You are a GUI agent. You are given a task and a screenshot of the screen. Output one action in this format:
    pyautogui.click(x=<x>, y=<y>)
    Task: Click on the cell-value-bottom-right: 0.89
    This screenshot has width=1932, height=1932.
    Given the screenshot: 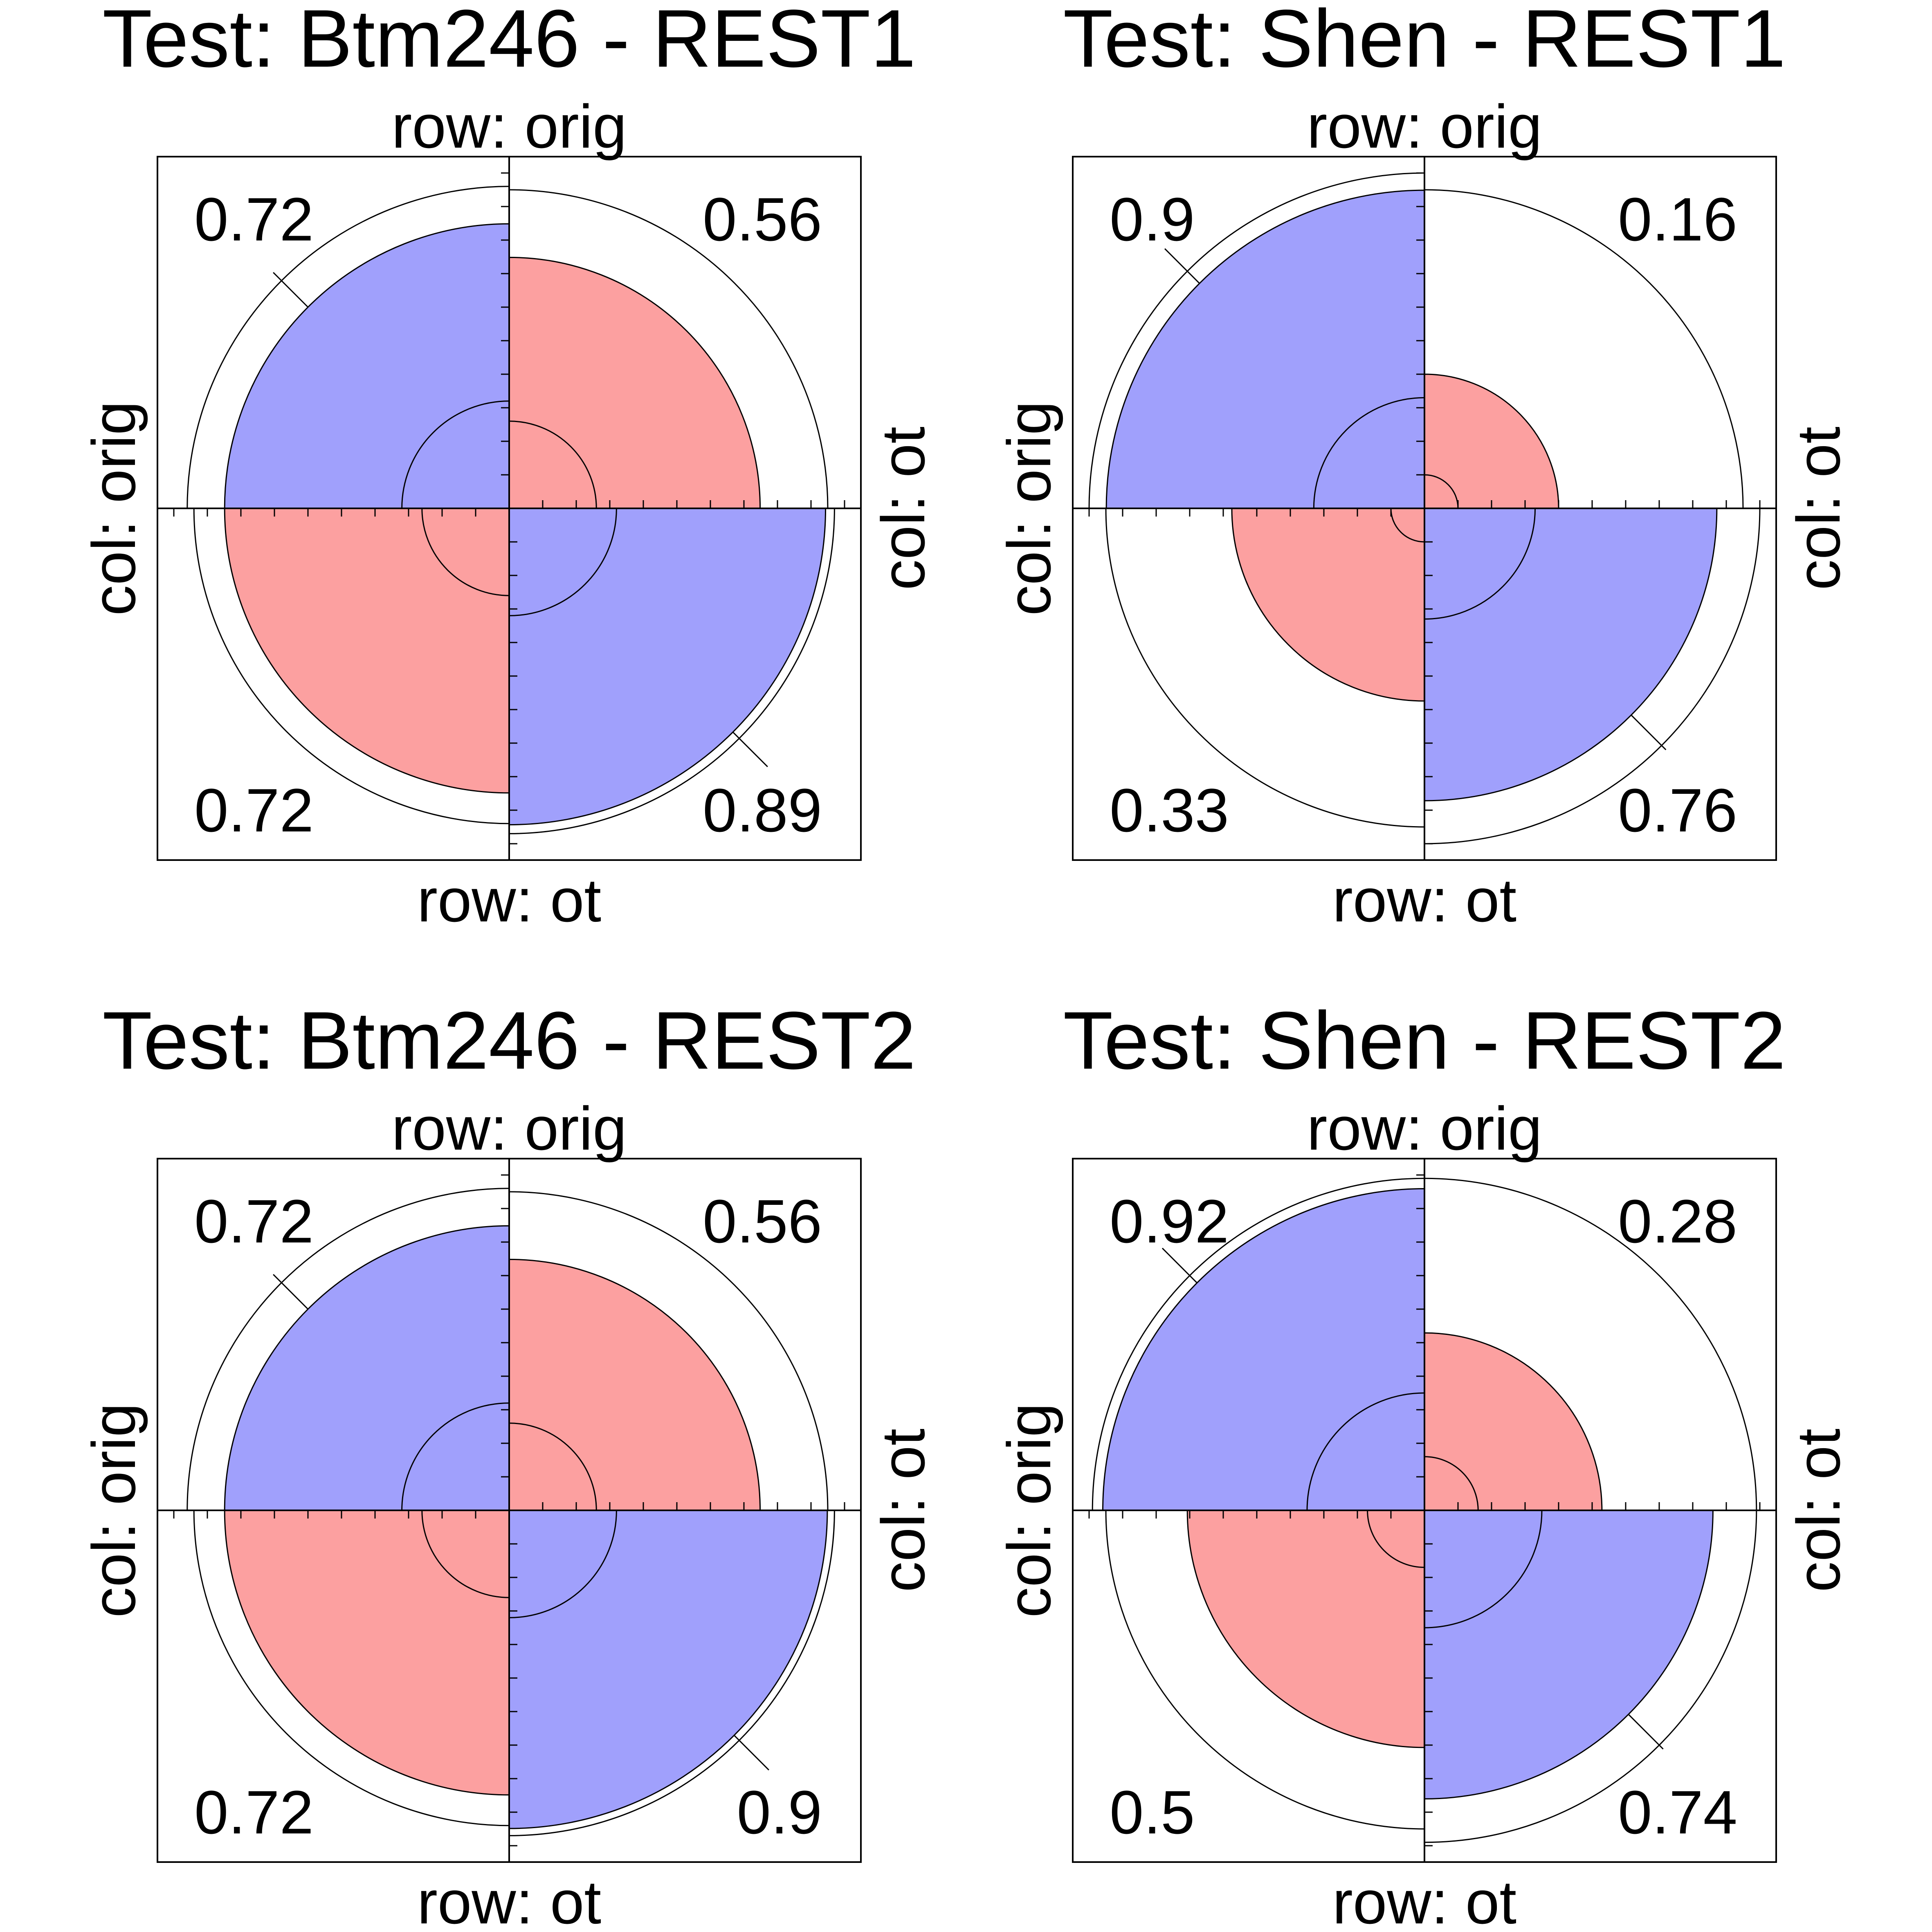 What is the action you would take?
    pyautogui.click(x=762, y=811)
    